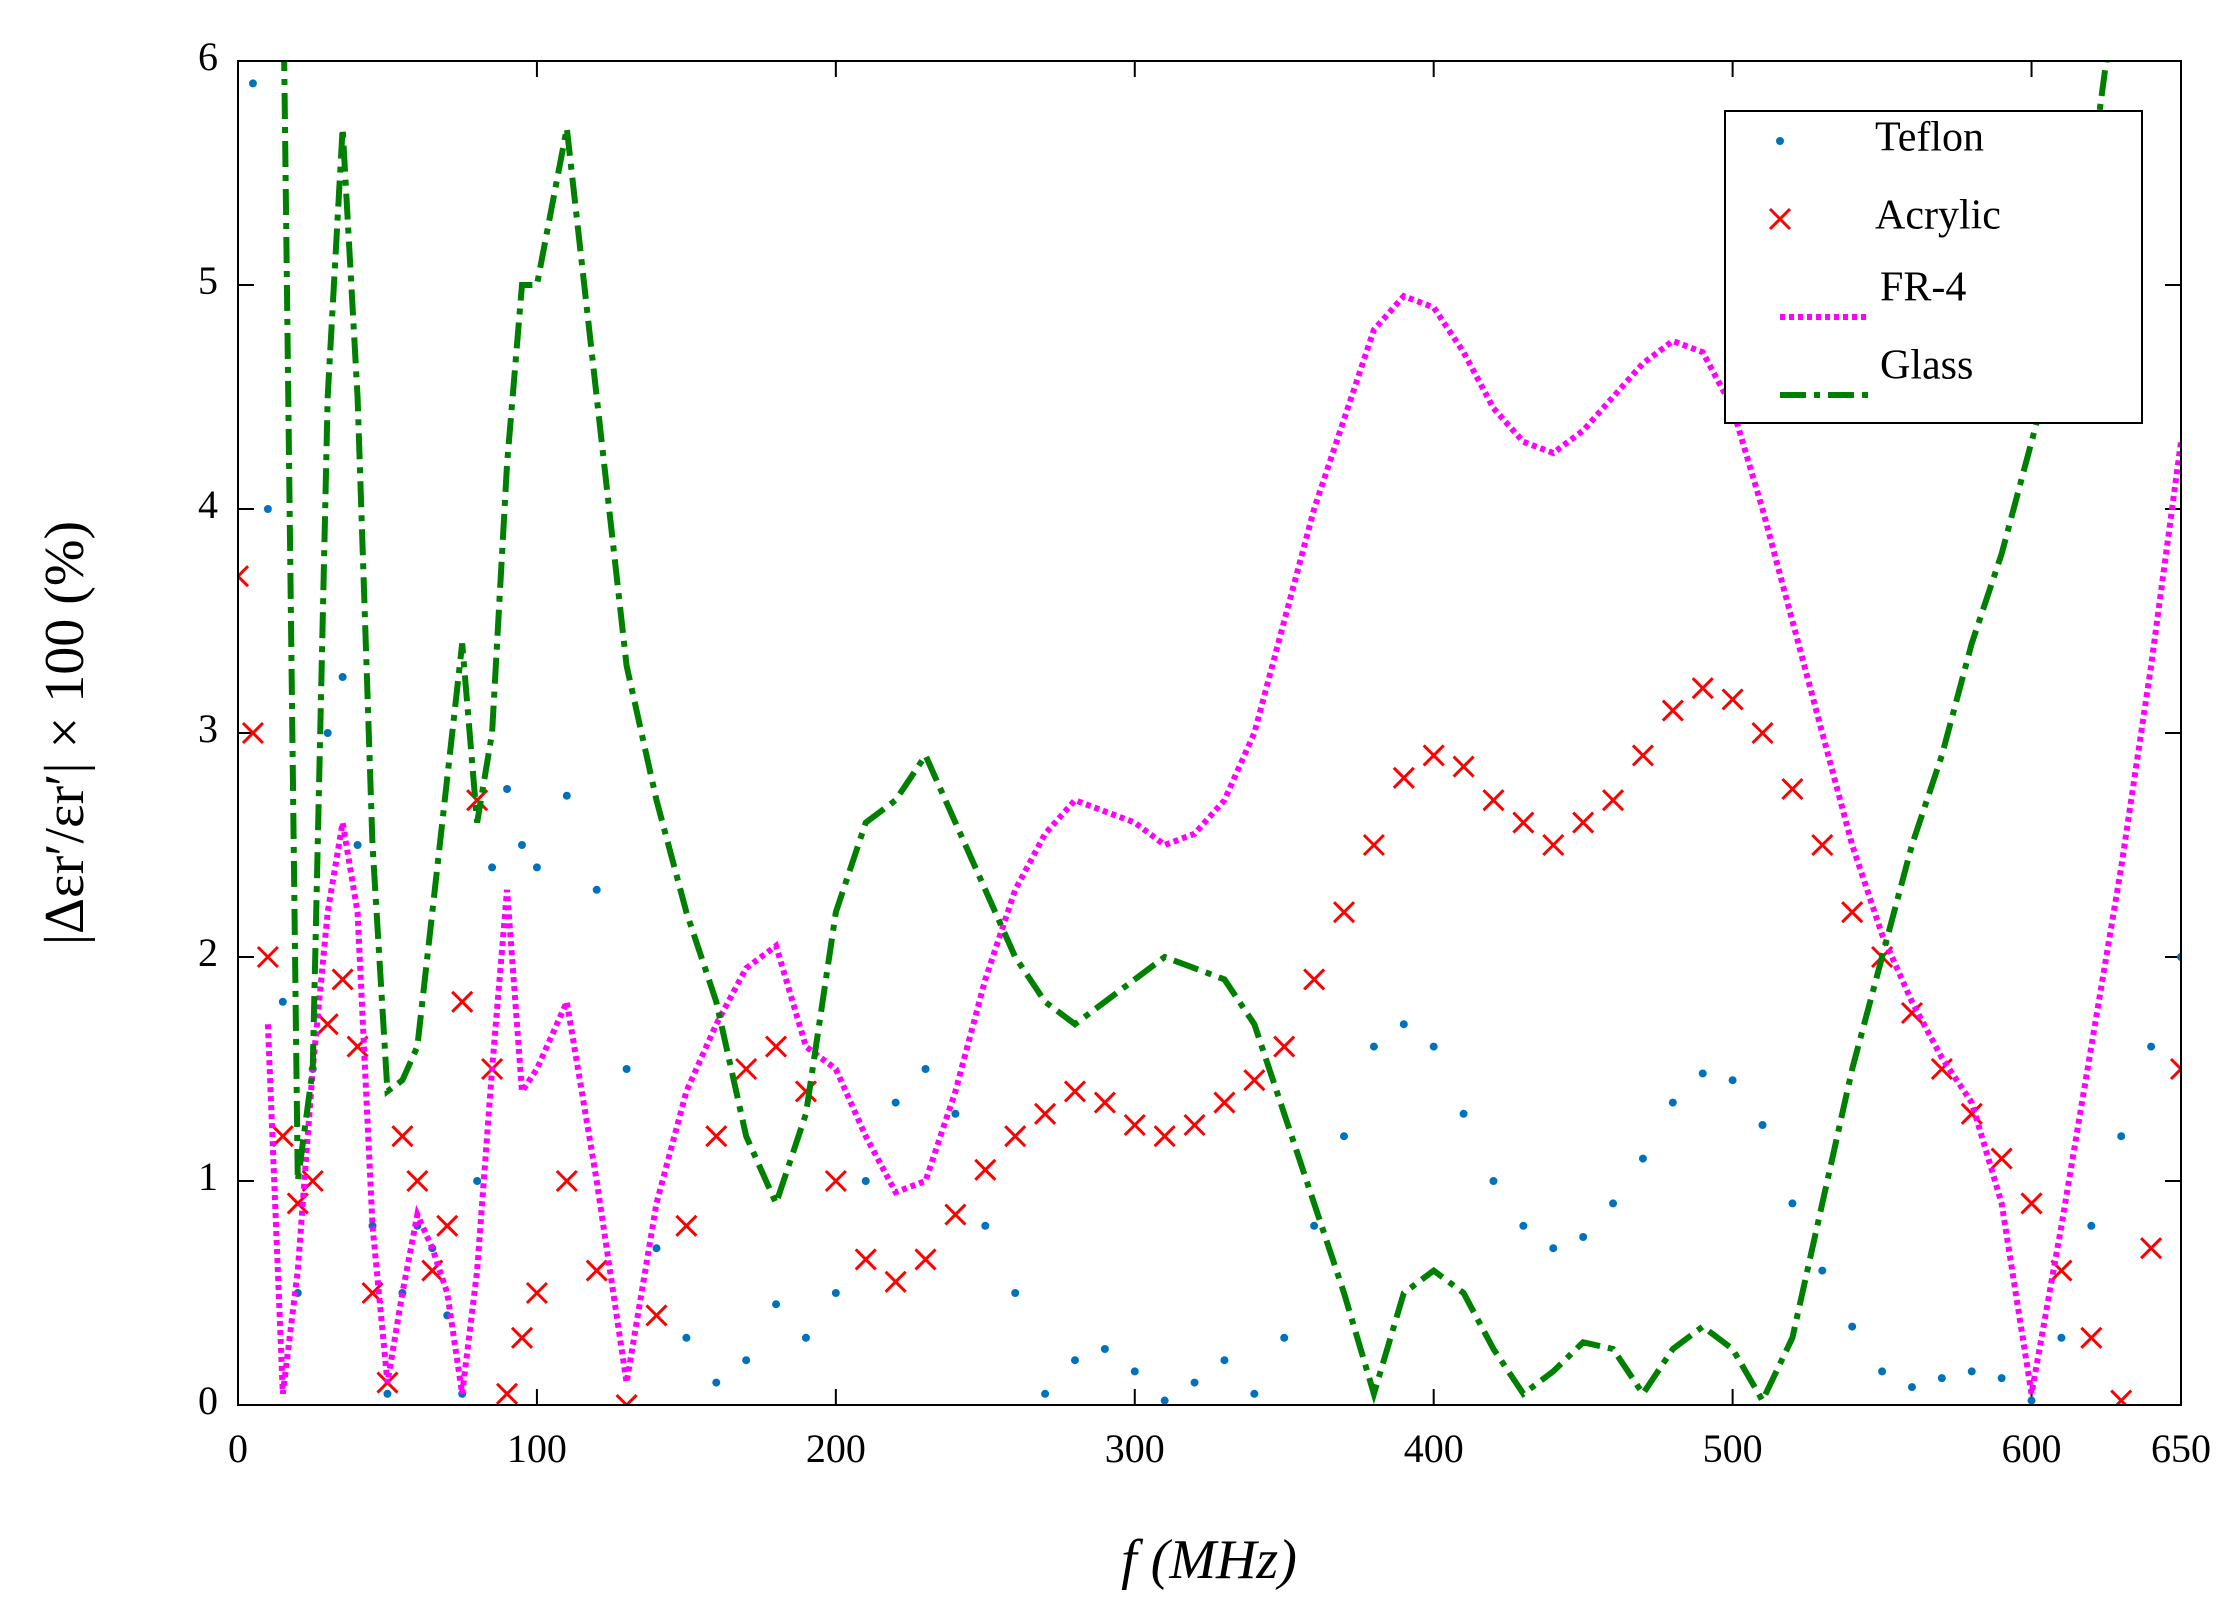 The height and width of the screenshot is (1609, 2225). What do you see at coordinates (208, 952) in the screenshot?
I see `y-tick-label: 2` at bounding box center [208, 952].